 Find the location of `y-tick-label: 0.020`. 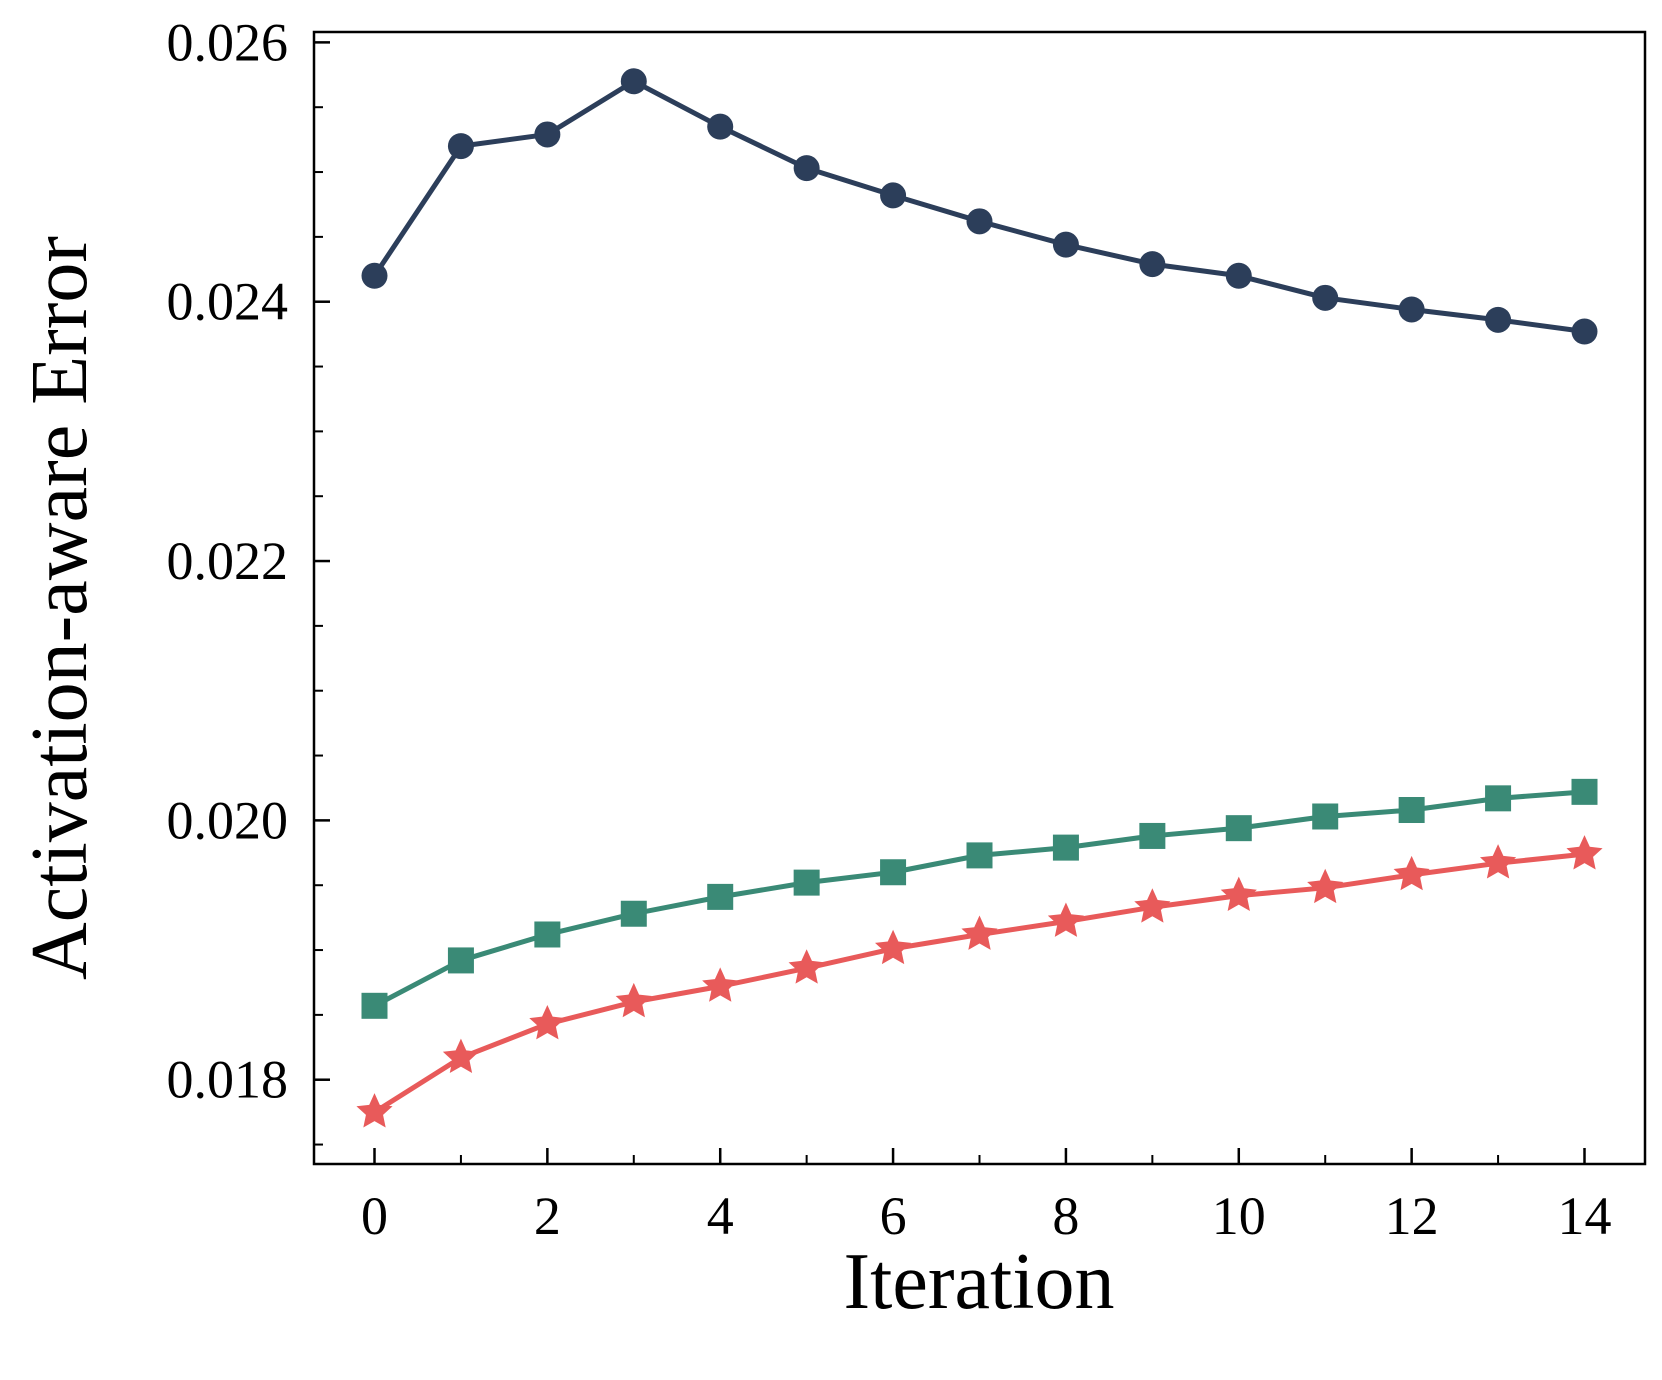

y-tick-label: 0.020 is located at coordinates (228, 820).